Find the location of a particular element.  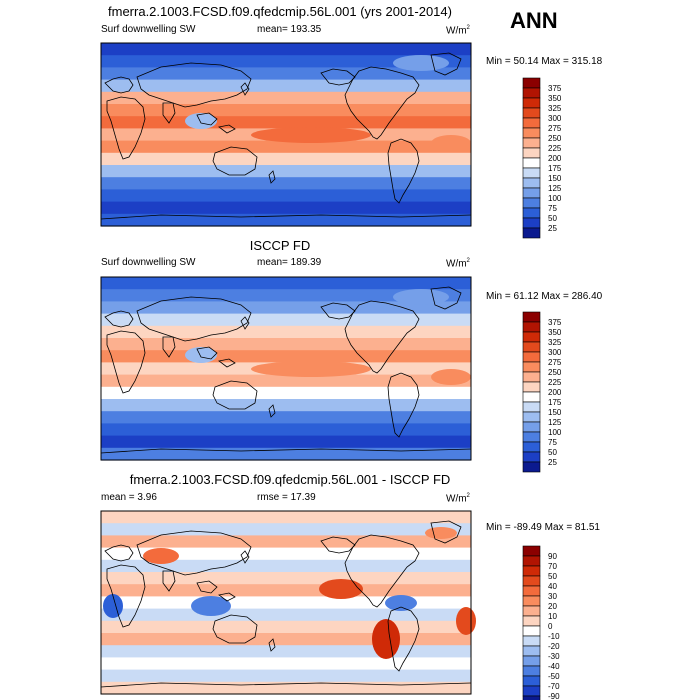

panel3-minmax: Min = -89.49 Max = 81.51 is located at coordinates (543, 527).